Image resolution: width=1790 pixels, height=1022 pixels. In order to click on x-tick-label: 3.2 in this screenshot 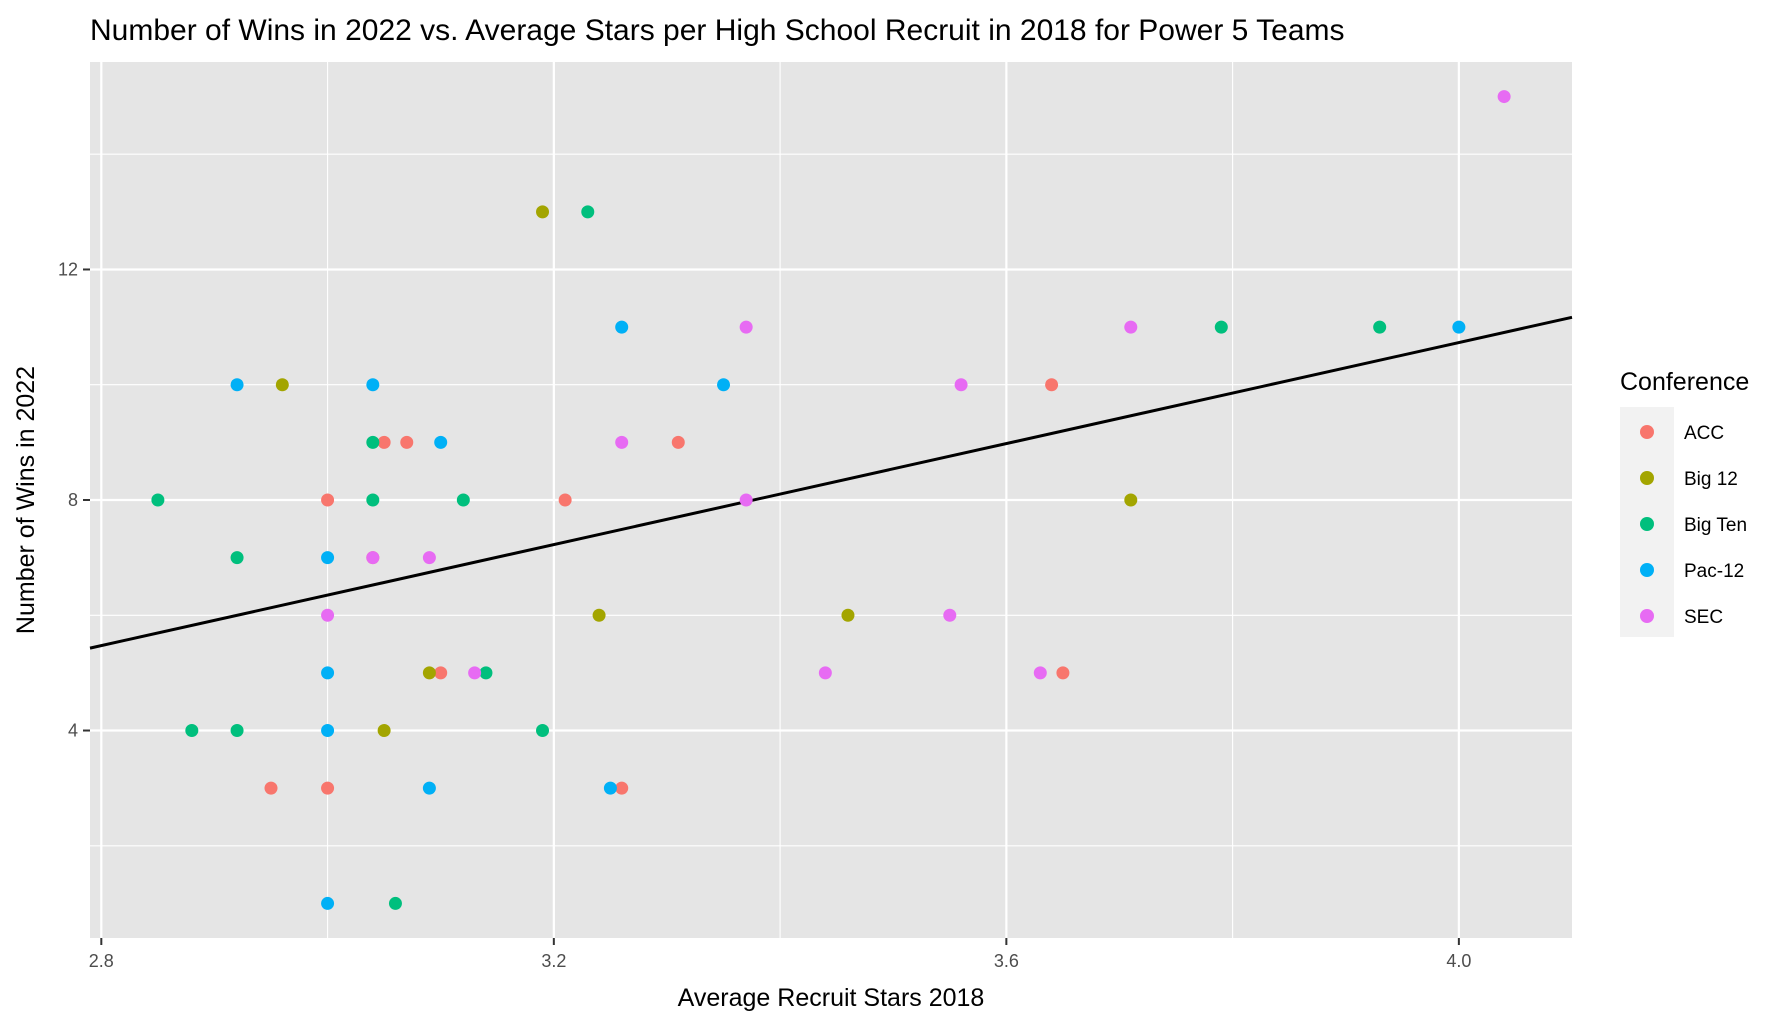, I will do `click(553, 961)`.